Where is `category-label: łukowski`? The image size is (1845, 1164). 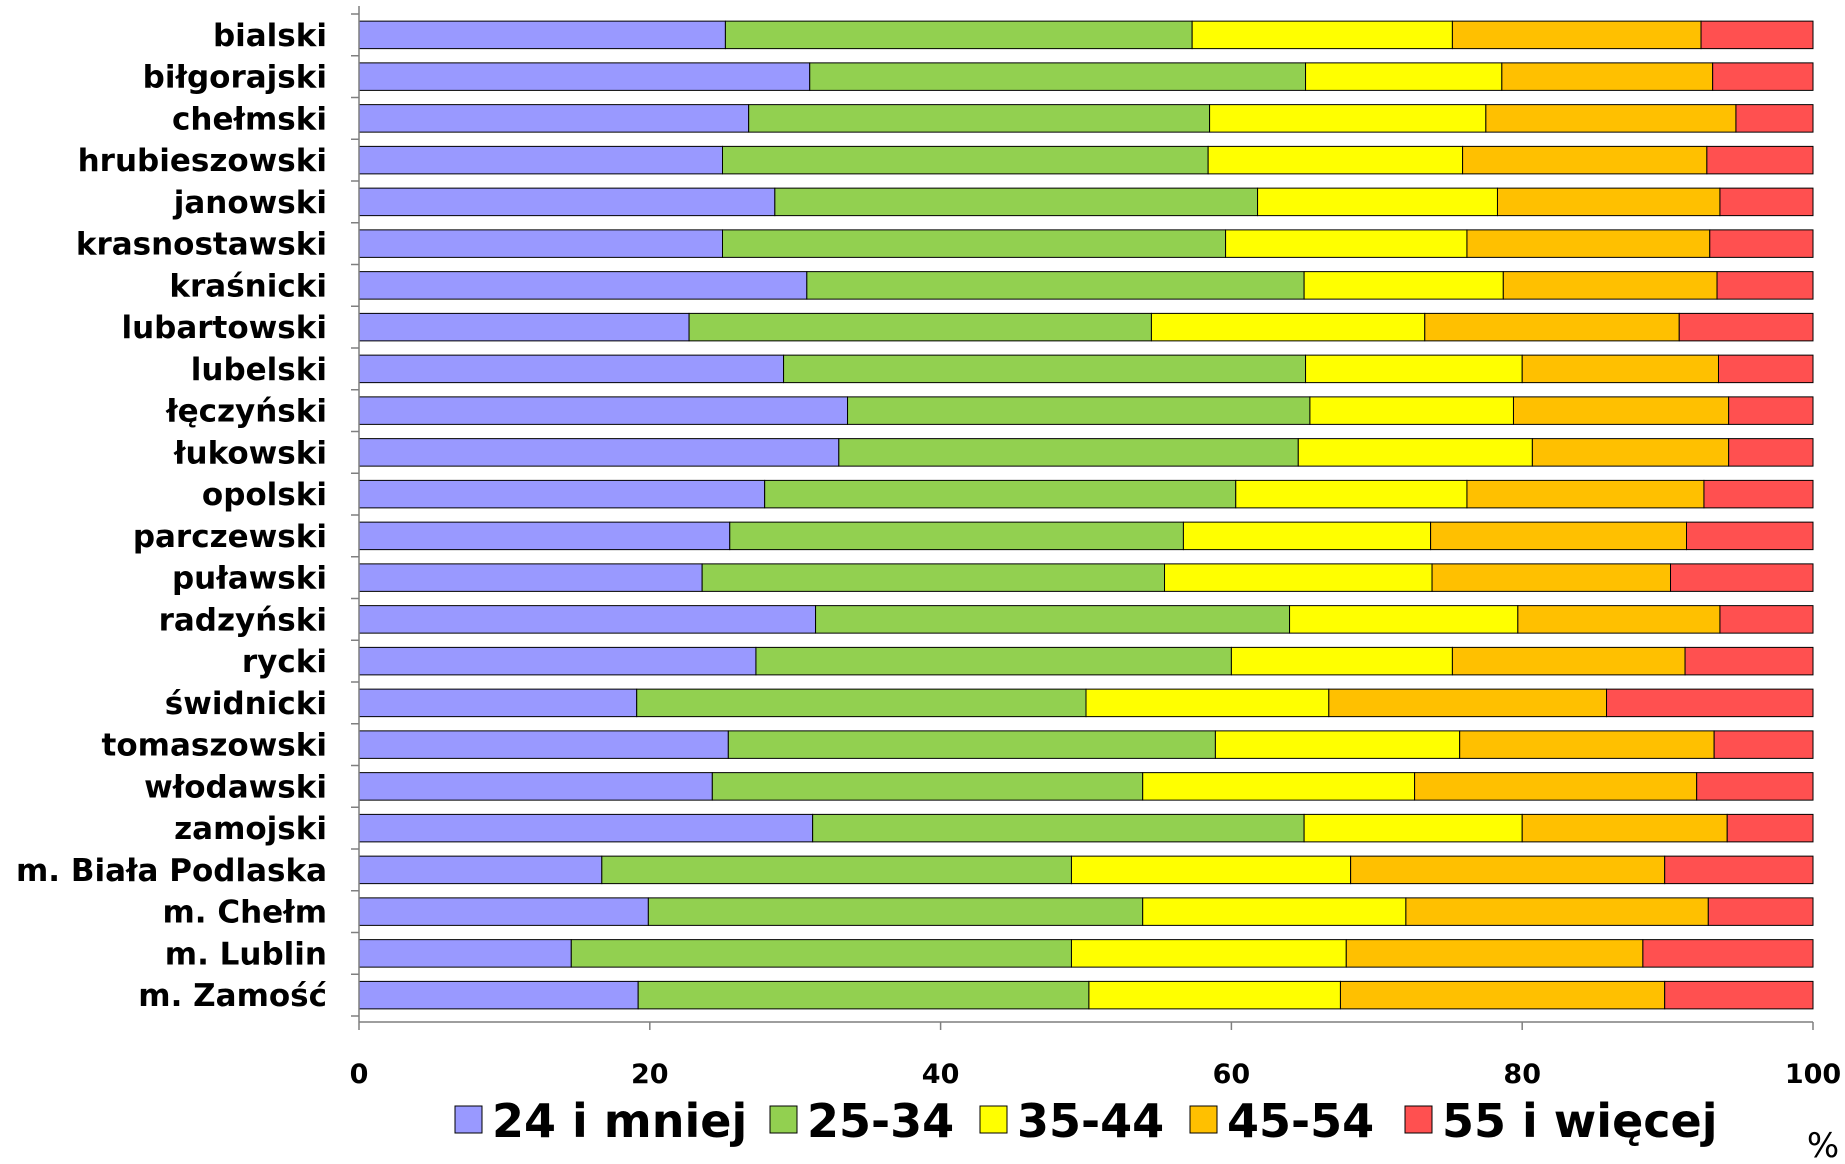 category-label: łukowski is located at coordinates (250, 453).